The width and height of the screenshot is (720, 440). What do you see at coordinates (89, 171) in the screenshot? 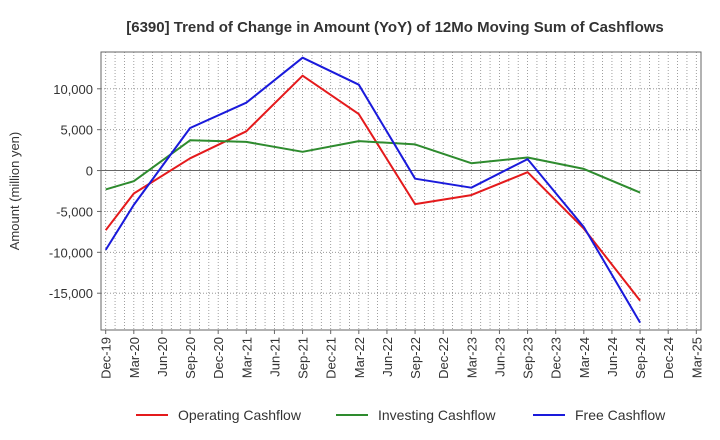
I see `y-tick-label: 0` at bounding box center [89, 171].